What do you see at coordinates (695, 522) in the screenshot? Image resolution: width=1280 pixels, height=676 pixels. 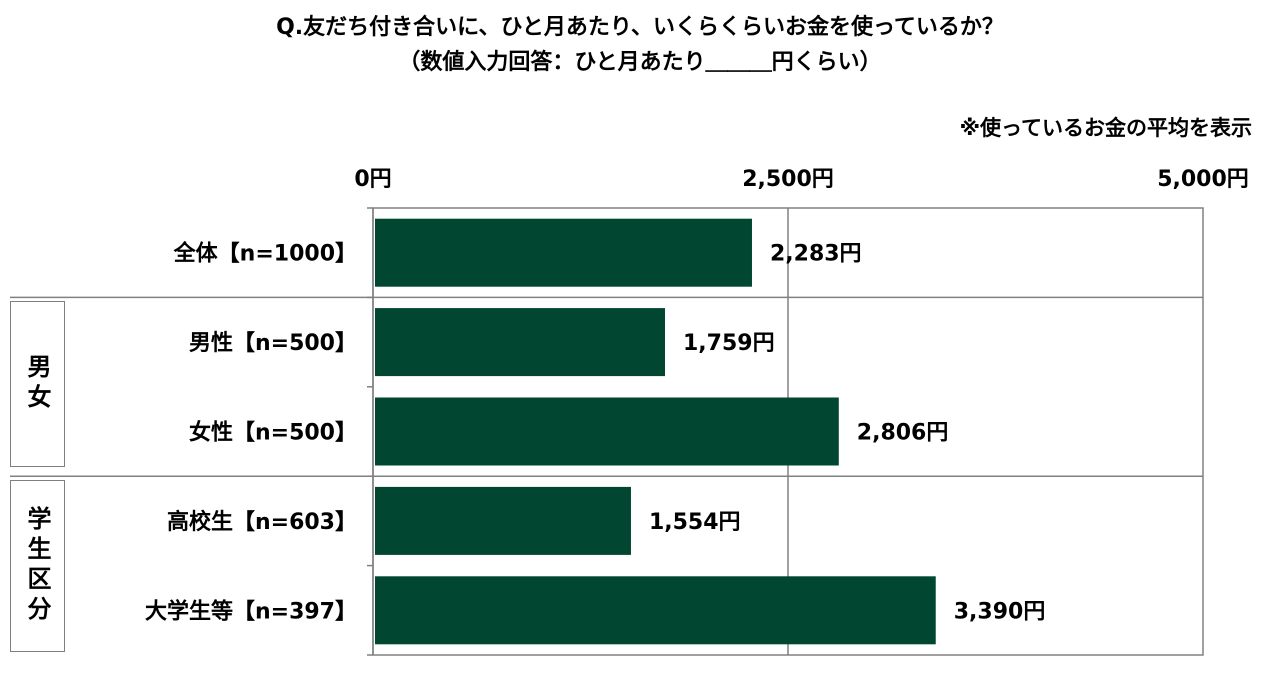 I see `data-label: 1,554円` at bounding box center [695, 522].